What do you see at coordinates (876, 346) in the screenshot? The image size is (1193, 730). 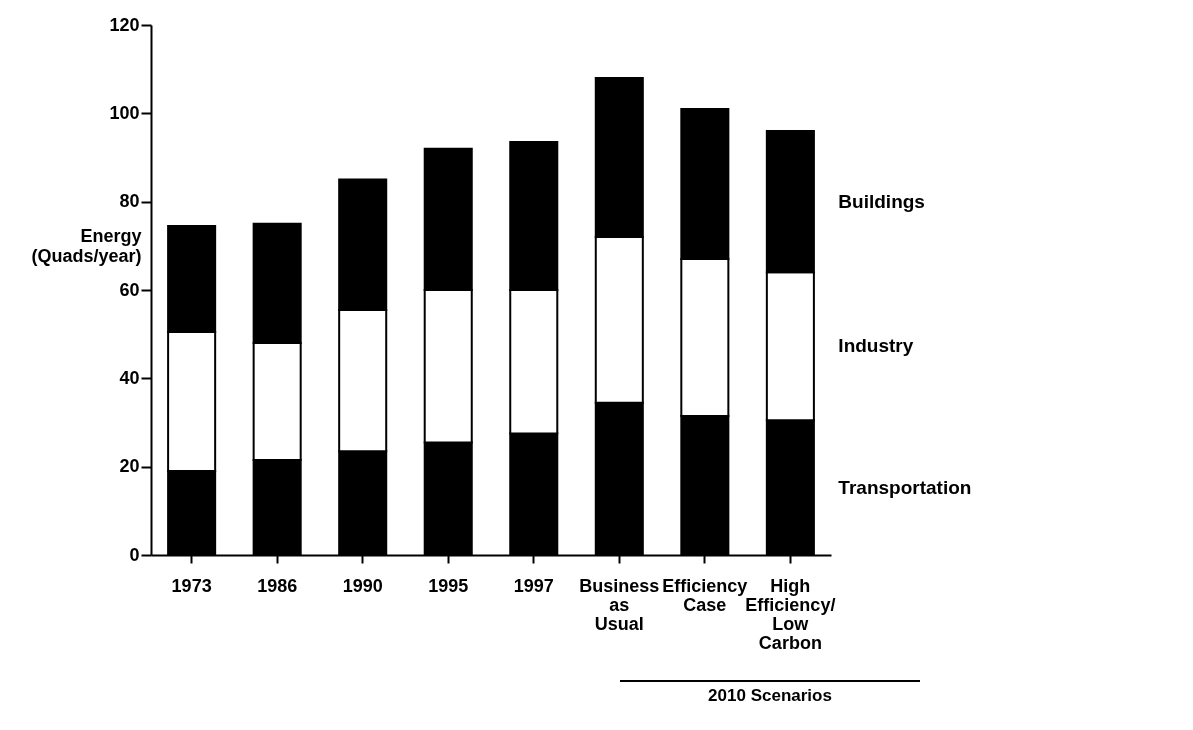 I see `series-label: Industry` at bounding box center [876, 346].